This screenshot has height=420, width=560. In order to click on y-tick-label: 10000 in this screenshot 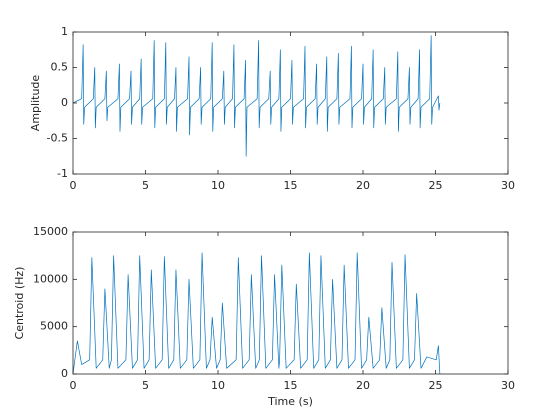, I will do `click(50, 278)`.